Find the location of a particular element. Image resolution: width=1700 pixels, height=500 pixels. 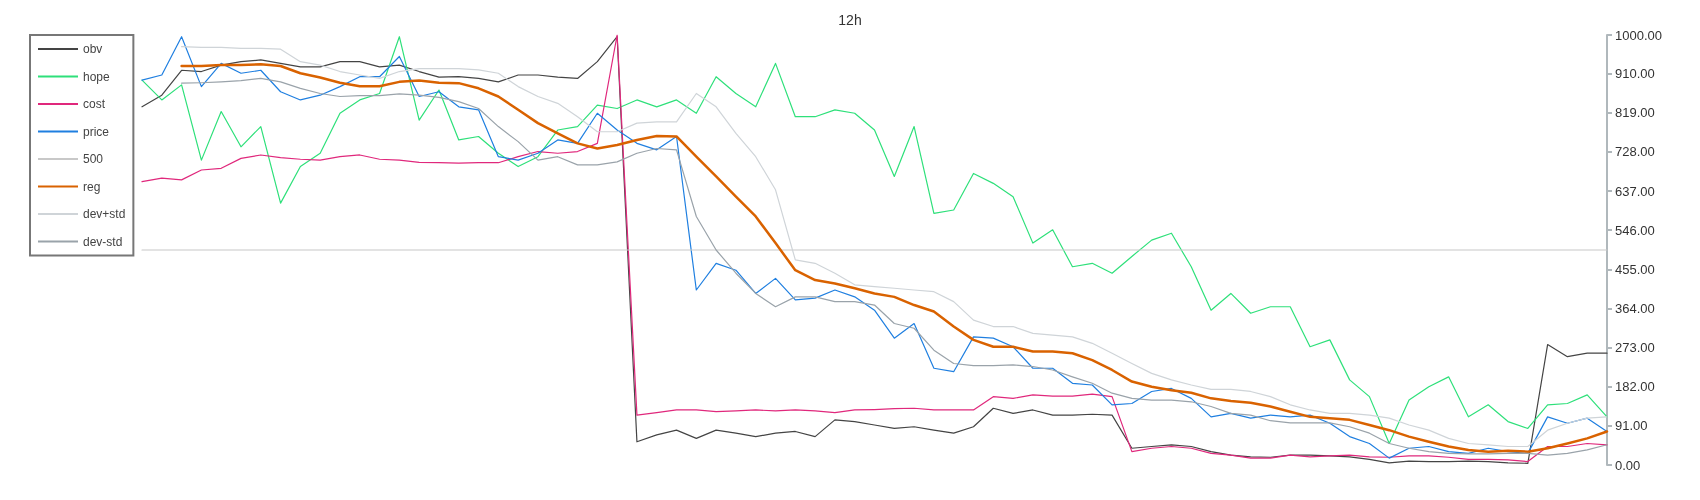

legend-label: cost is located at coordinates (94, 104).